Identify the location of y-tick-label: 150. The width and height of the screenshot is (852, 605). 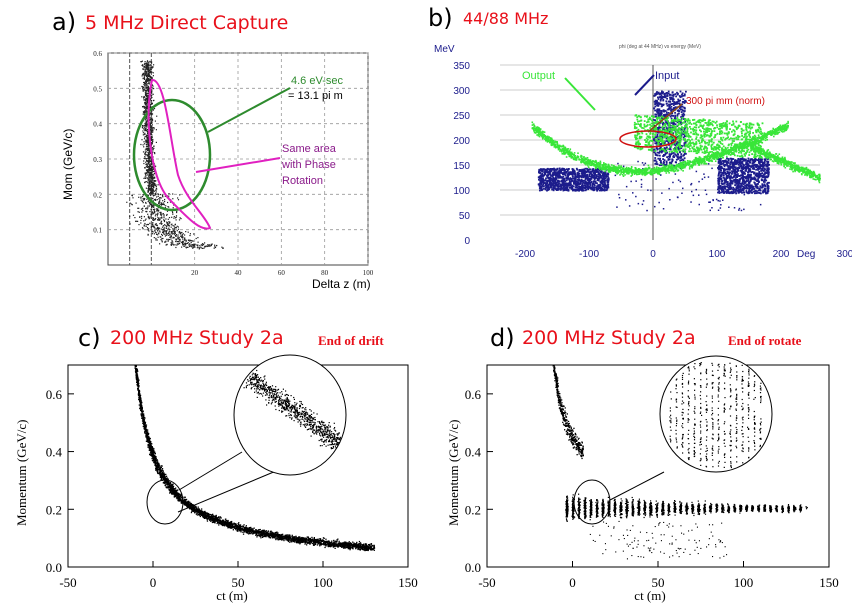
(461, 166).